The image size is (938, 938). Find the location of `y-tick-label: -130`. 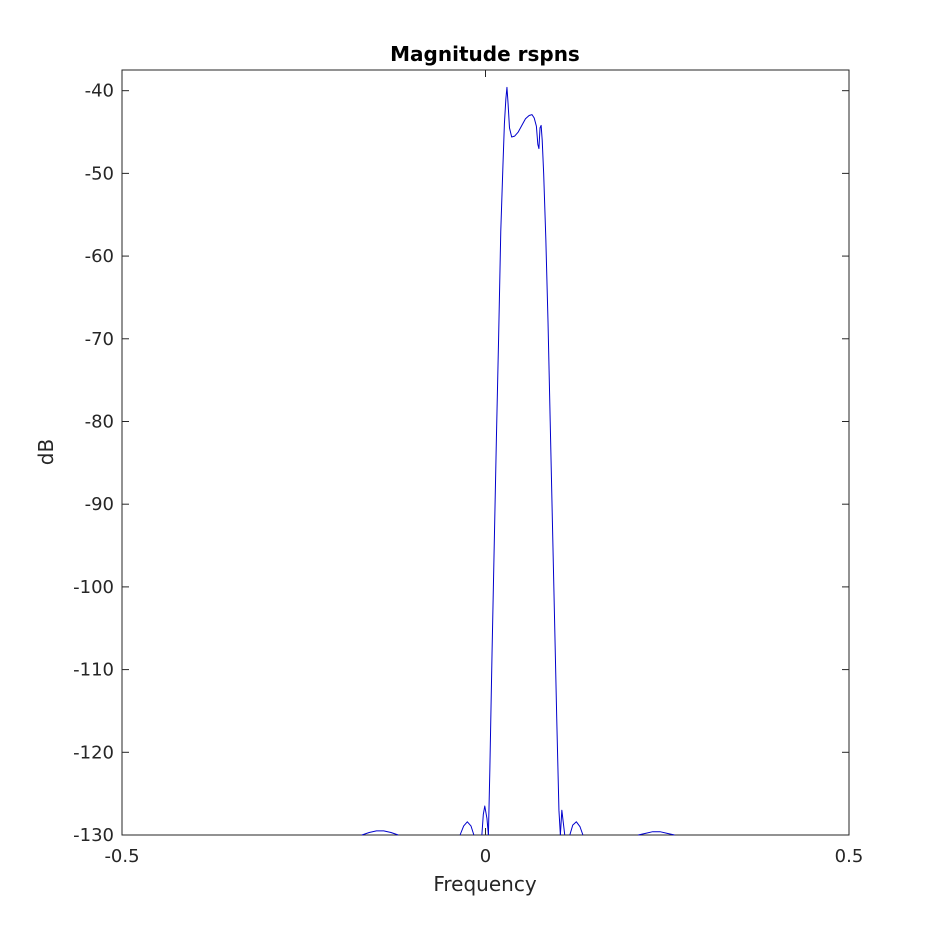

y-tick-label: -130 is located at coordinates (93, 835).